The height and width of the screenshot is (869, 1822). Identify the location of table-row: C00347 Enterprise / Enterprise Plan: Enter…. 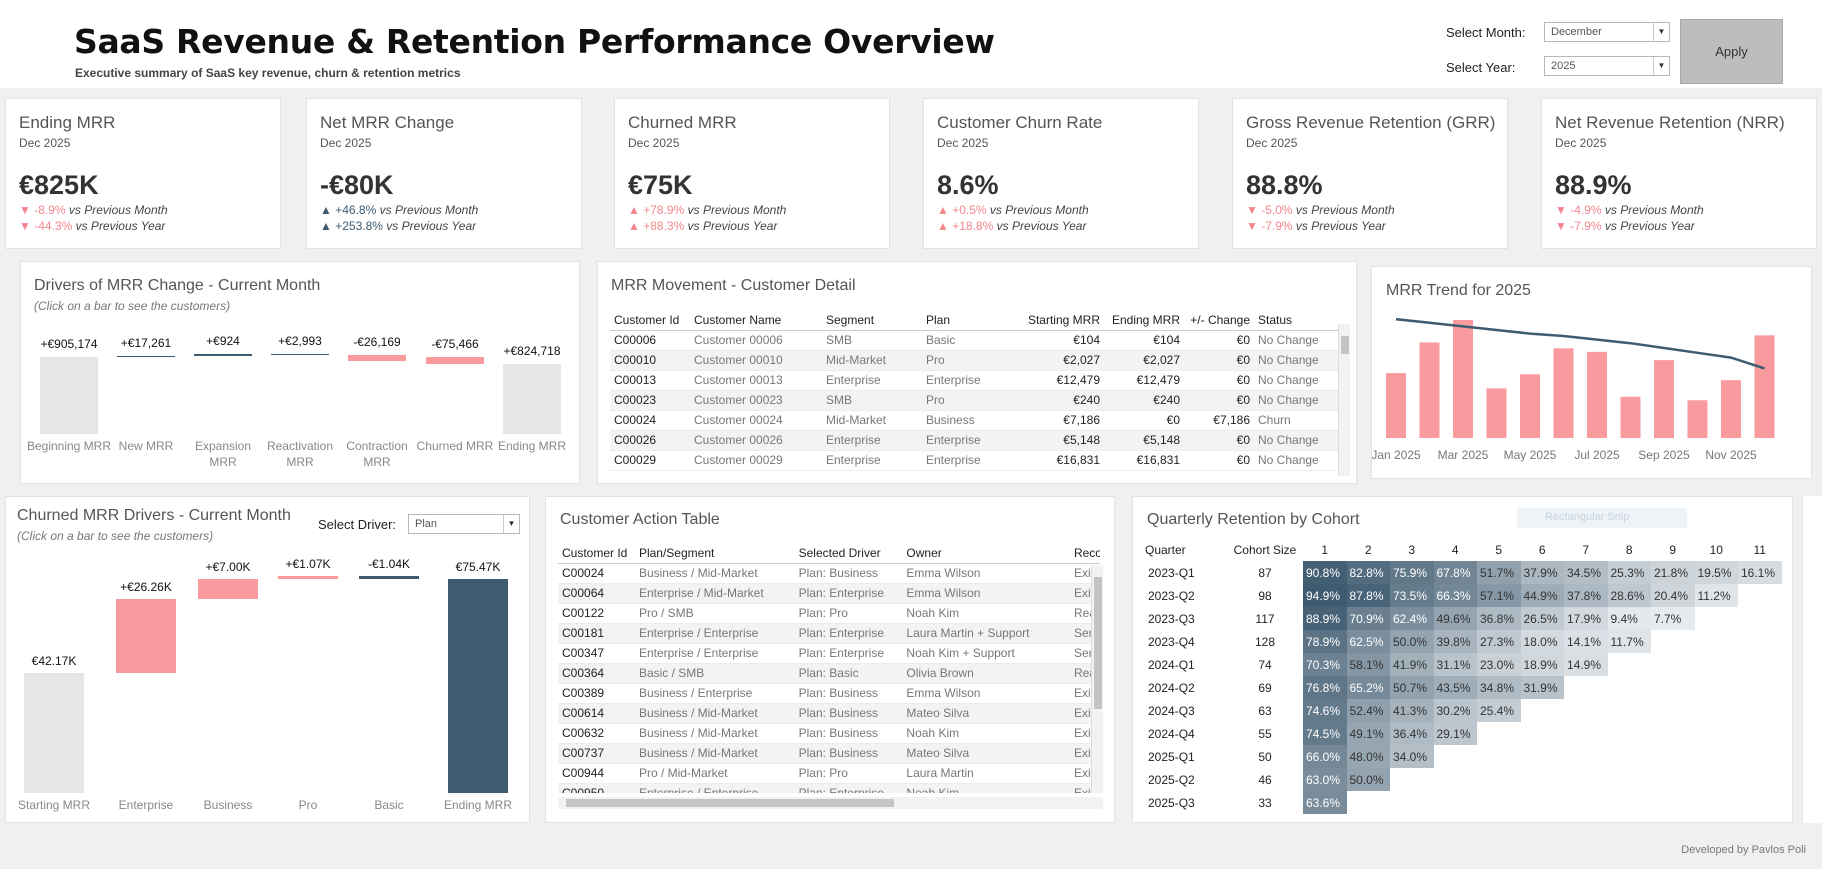
(829, 653).